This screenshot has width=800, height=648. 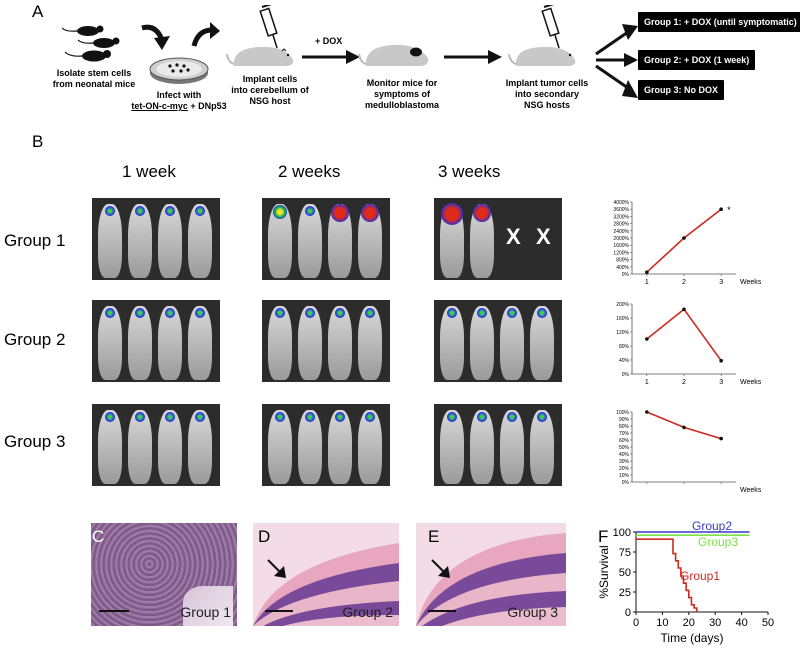 What do you see at coordinates (751, 282) in the screenshot?
I see `x-axis-label: Weeks` at bounding box center [751, 282].